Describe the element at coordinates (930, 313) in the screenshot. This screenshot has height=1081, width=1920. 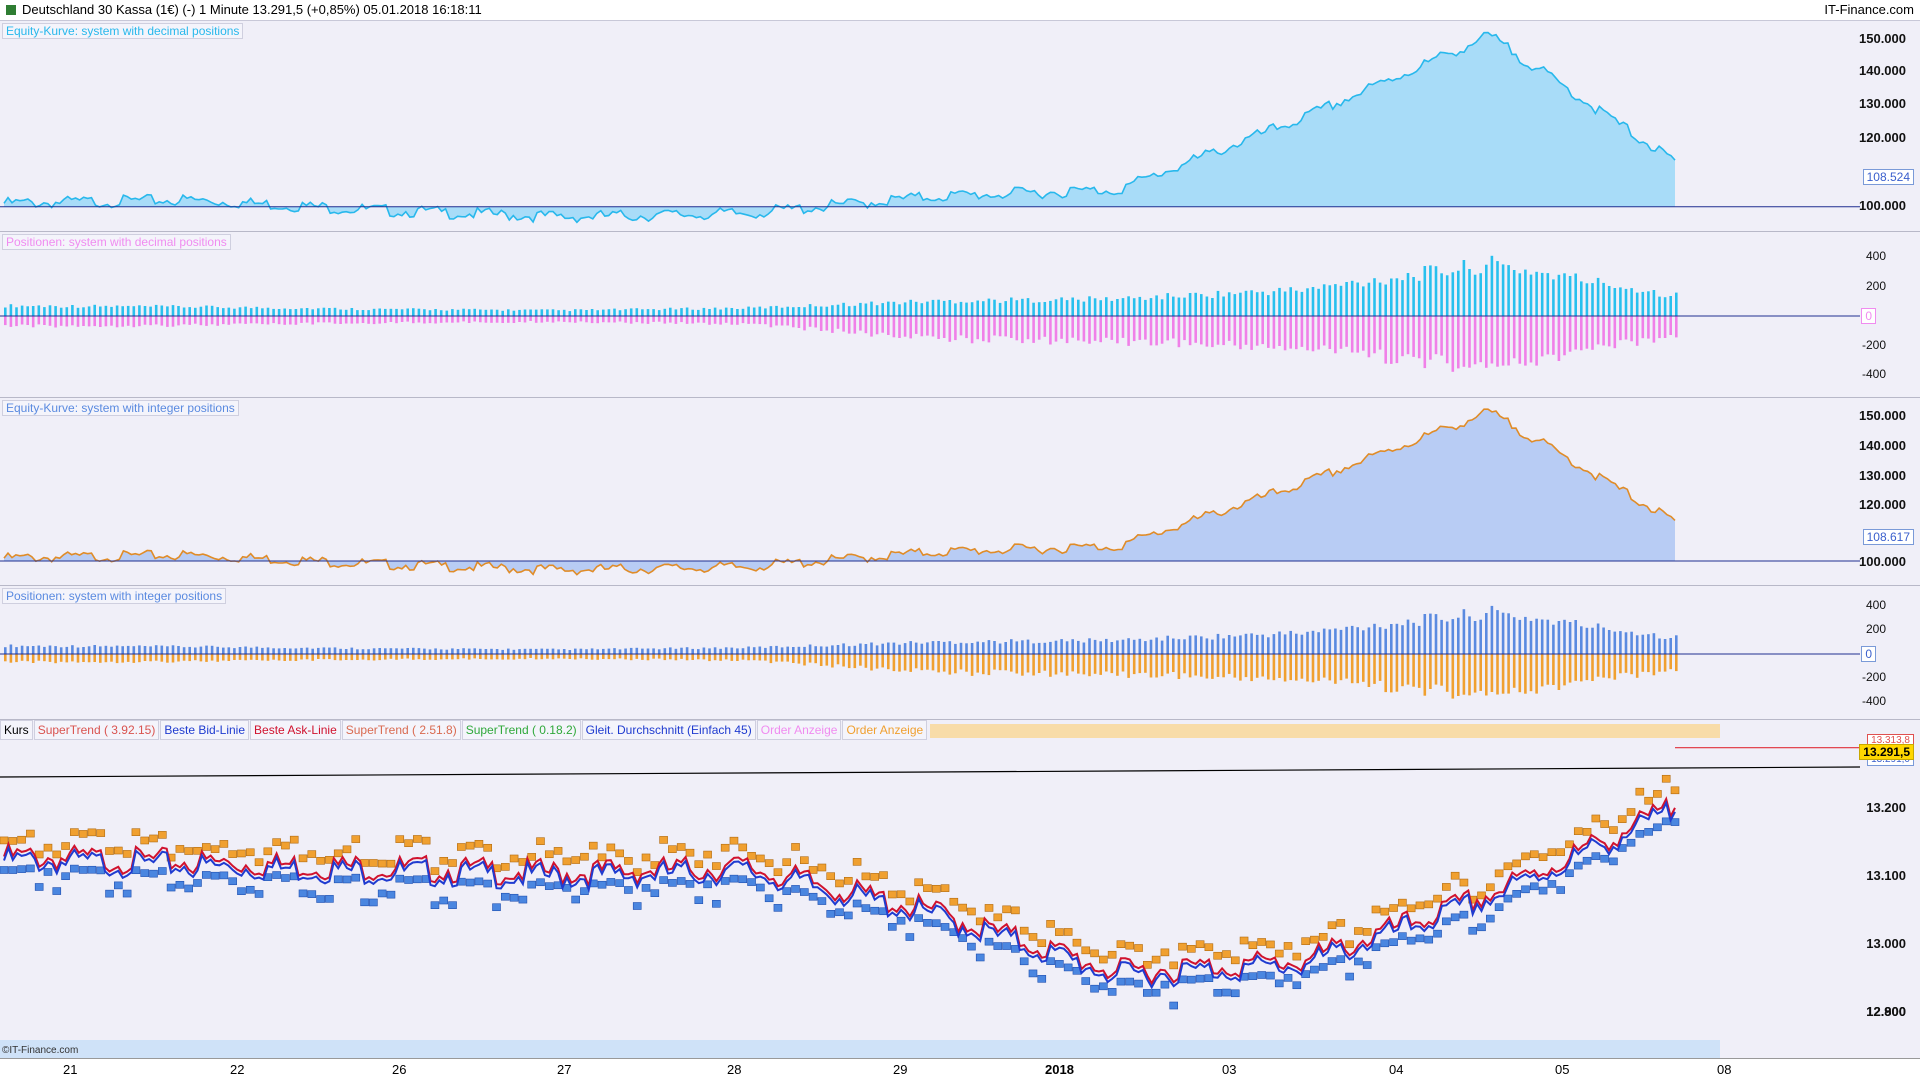
I see `positions-decimal-plot` at that location.